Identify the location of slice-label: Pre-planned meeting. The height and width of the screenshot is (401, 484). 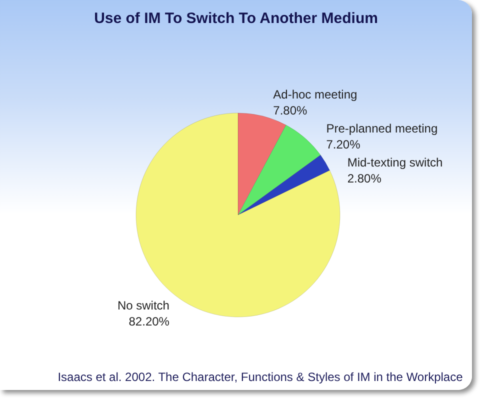
(382, 128).